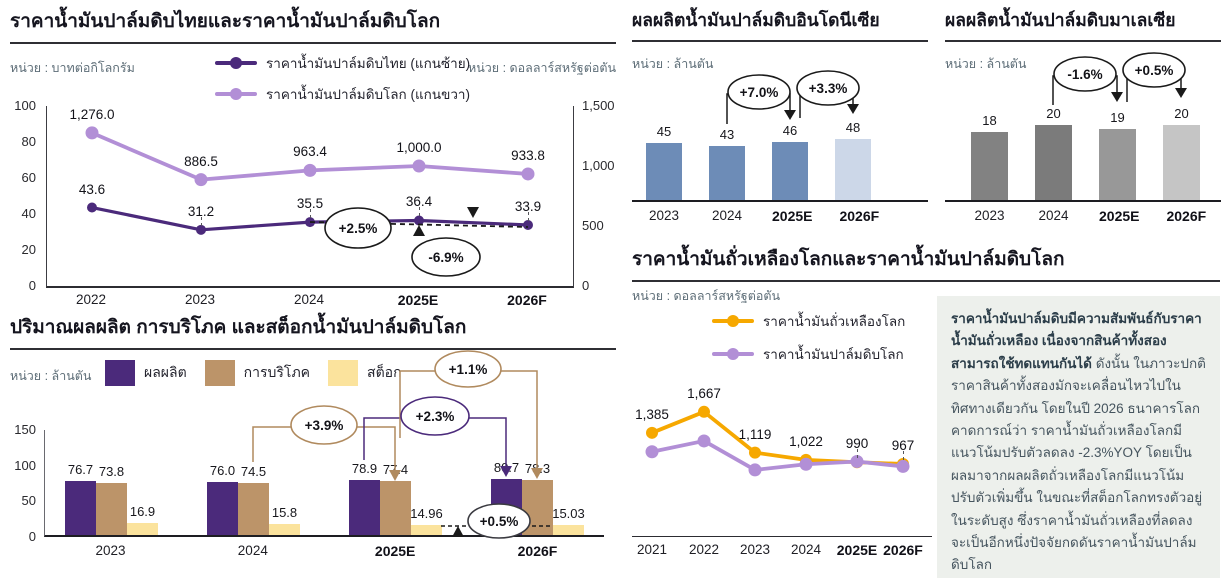  Describe the element at coordinates (435, 416) in the screenshot. I see `annotation-label: +2.3%` at that location.